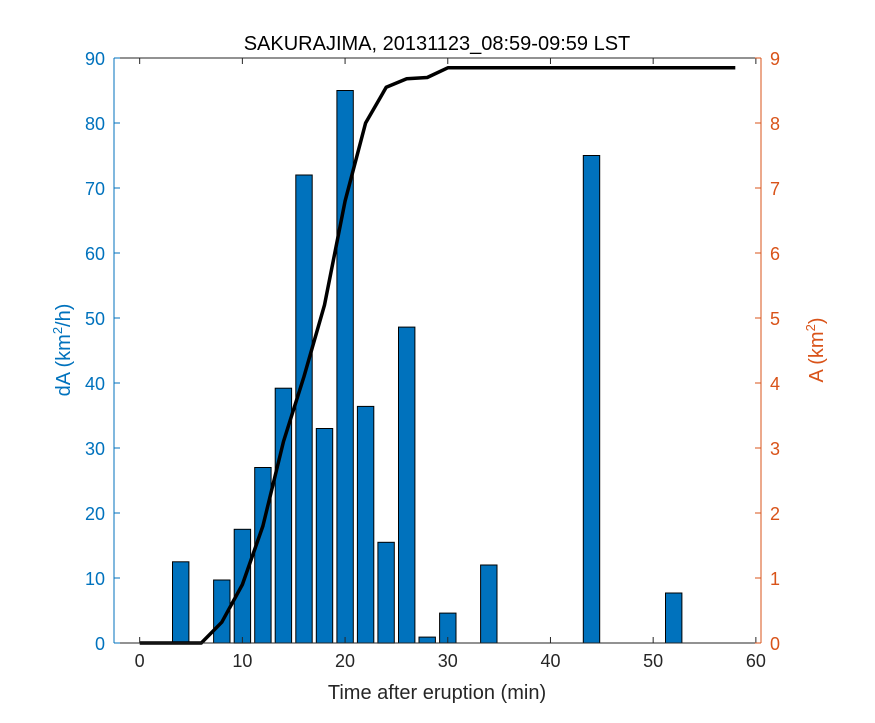  What do you see at coordinates (550, 661) in the screenshot?
I see `x-tick-label: 40` at bounding box center [550, 661].